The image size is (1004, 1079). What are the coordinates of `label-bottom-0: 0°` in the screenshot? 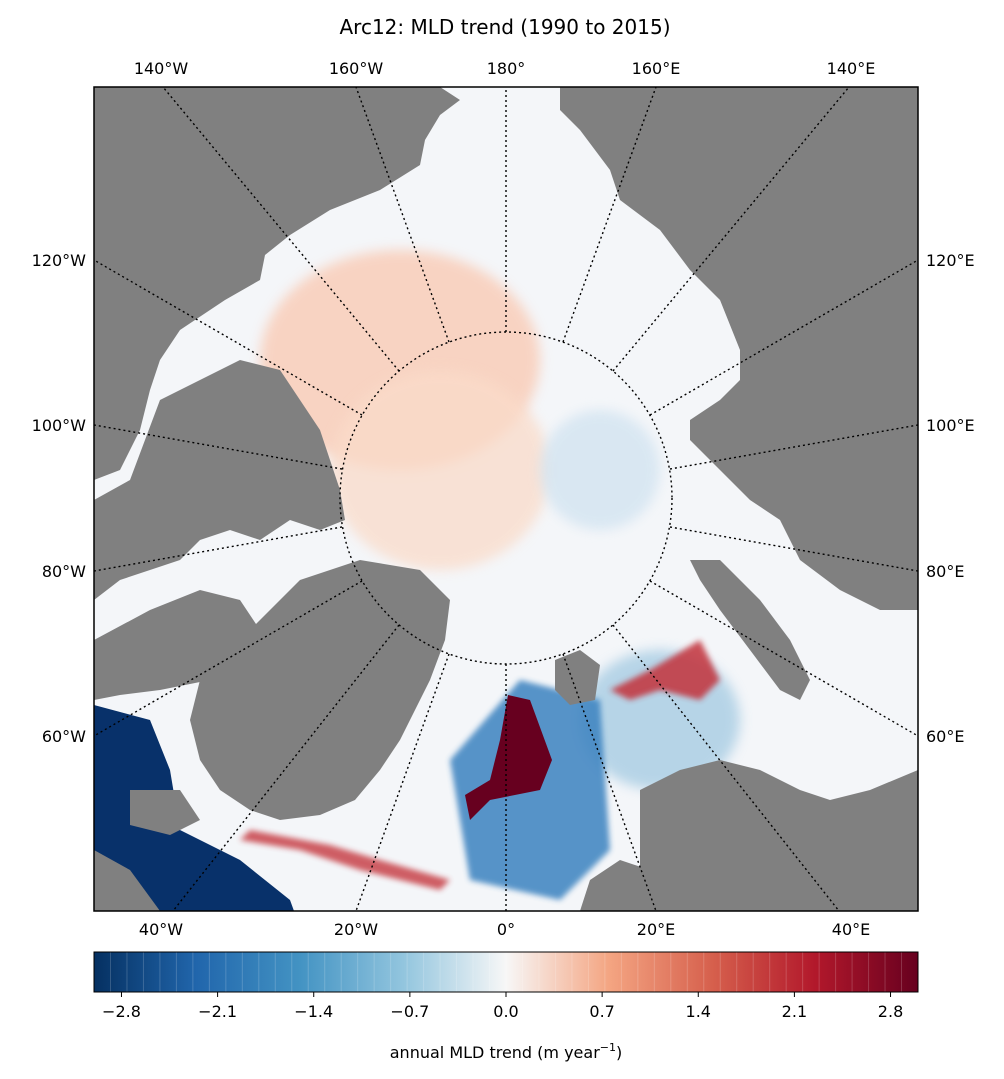 It's located at (506, 929).